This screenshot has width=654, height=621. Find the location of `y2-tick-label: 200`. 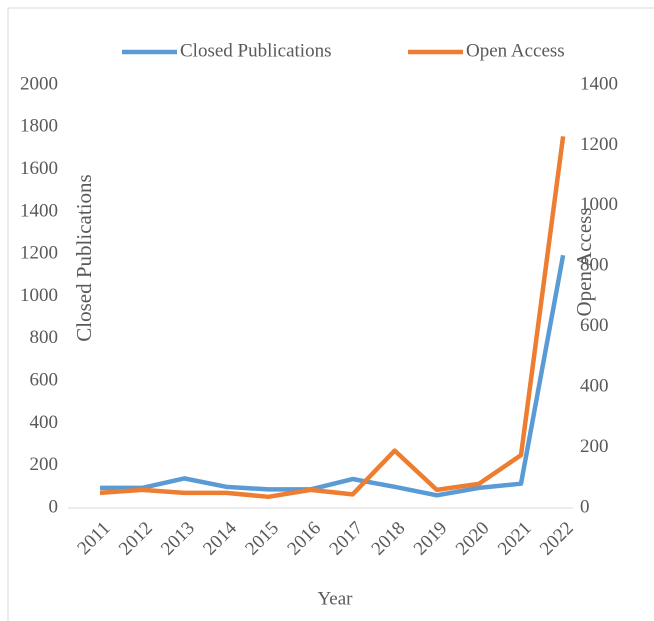

y2-tick-label: 200 is located at coordinates (594, 446).